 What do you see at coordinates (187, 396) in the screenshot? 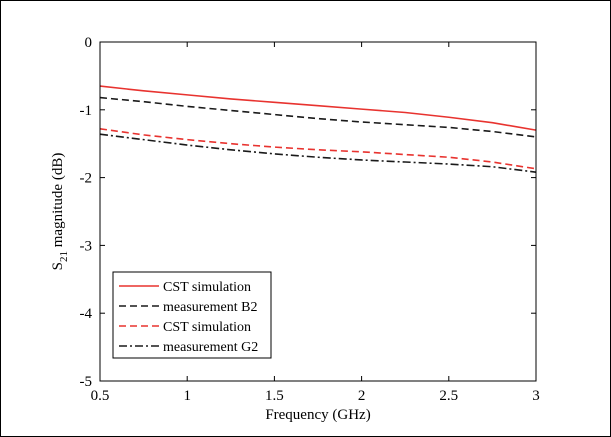
I see `x-tick-label: 1` at bounding box center [187, 396].